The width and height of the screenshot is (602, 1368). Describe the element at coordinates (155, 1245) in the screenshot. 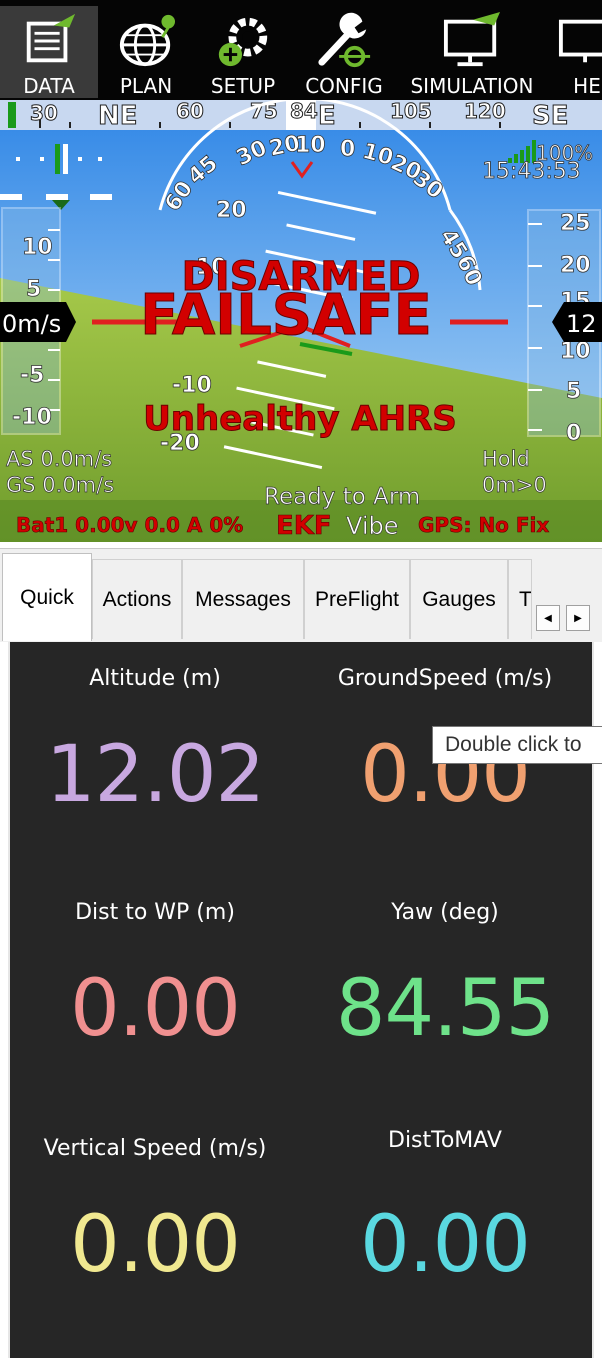

I see `quick-value-vertical-speed: 0.00` at that location.